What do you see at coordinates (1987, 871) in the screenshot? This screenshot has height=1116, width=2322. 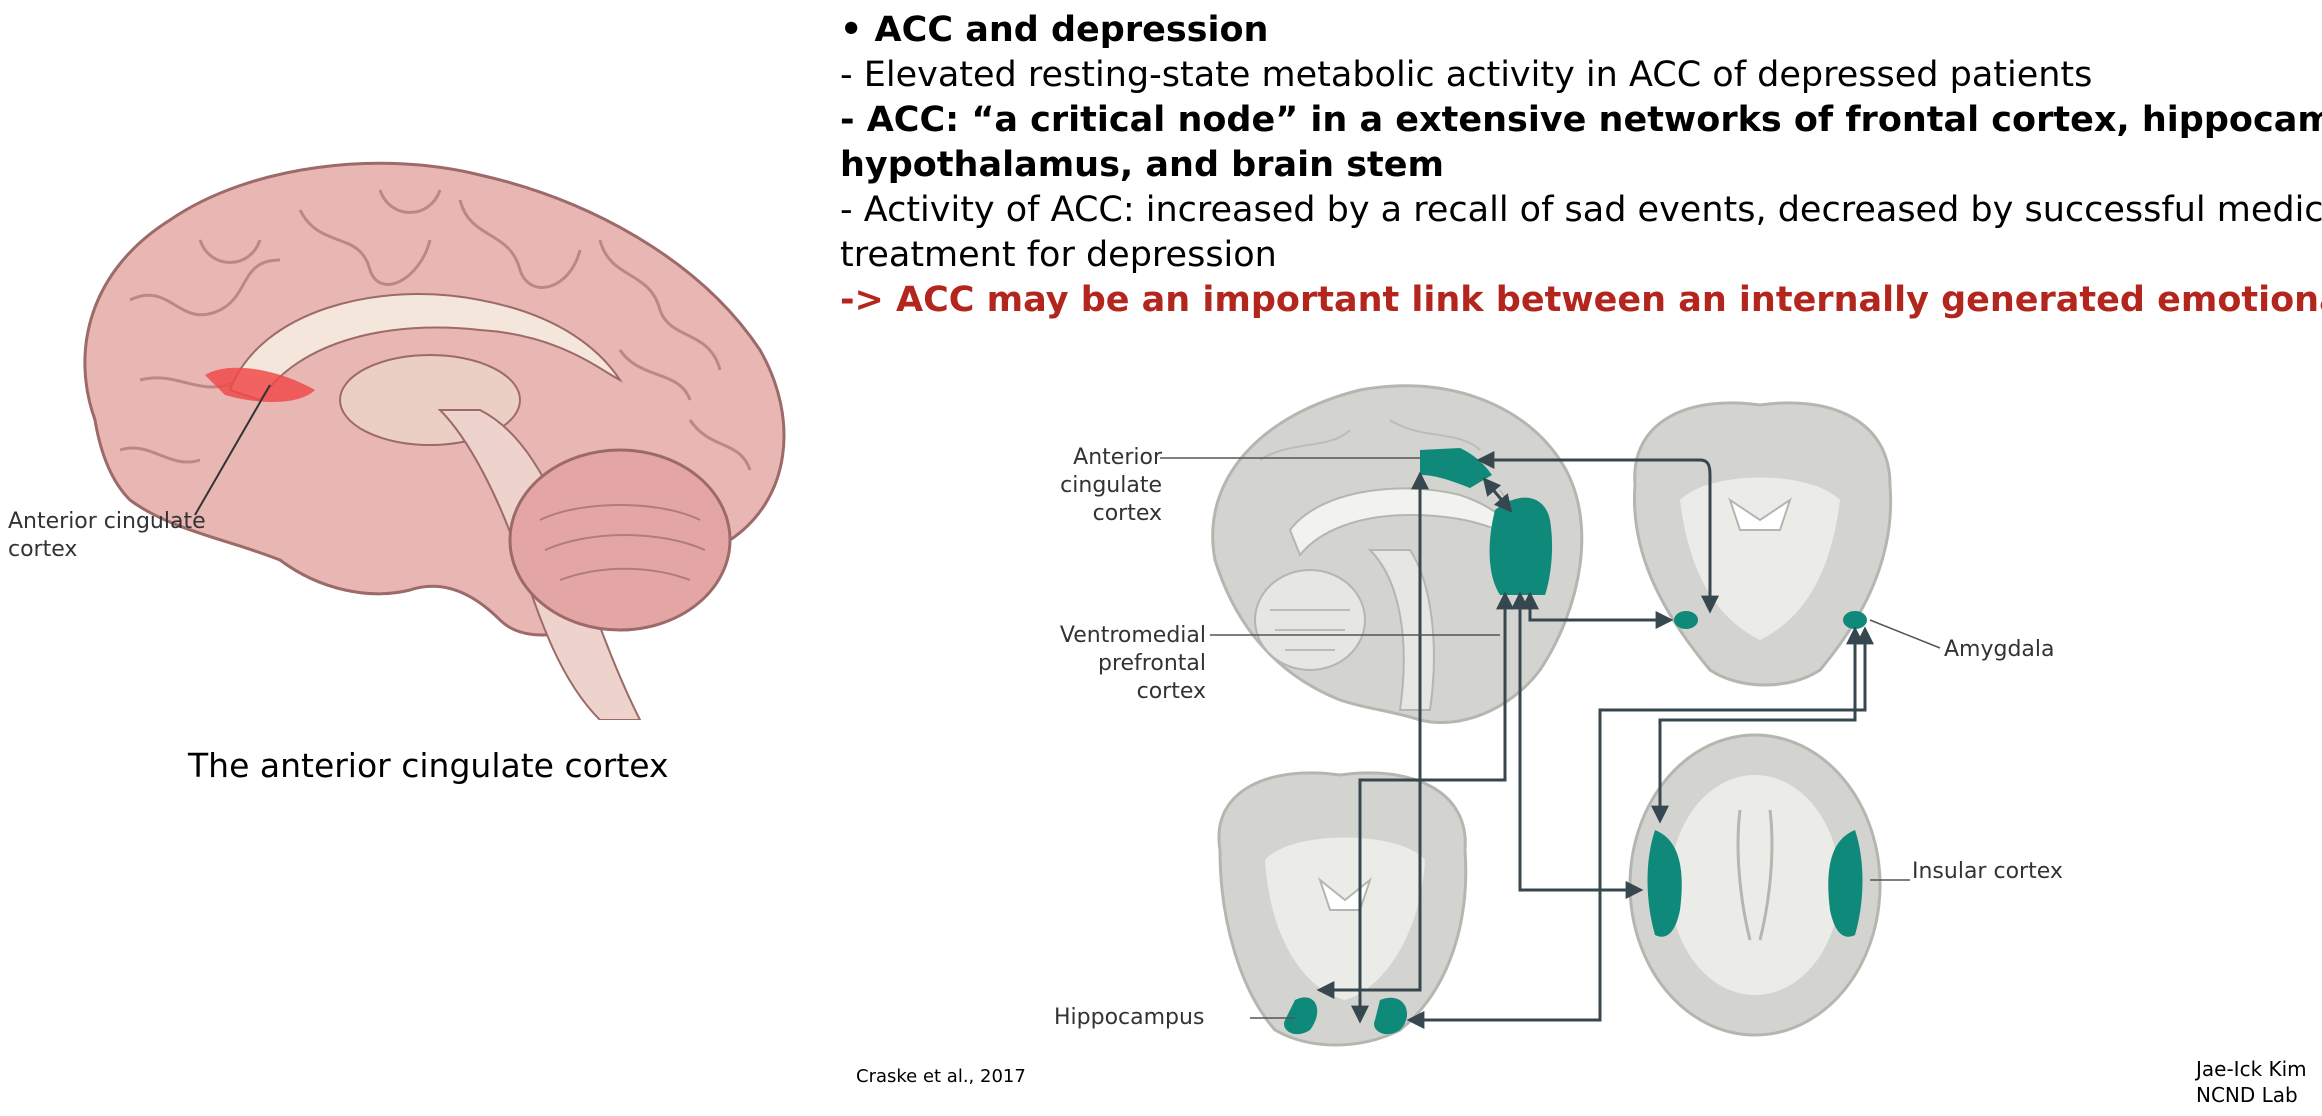 I see `label-insular-cortex: Insular cortex` at bounding box center [1987, 871].